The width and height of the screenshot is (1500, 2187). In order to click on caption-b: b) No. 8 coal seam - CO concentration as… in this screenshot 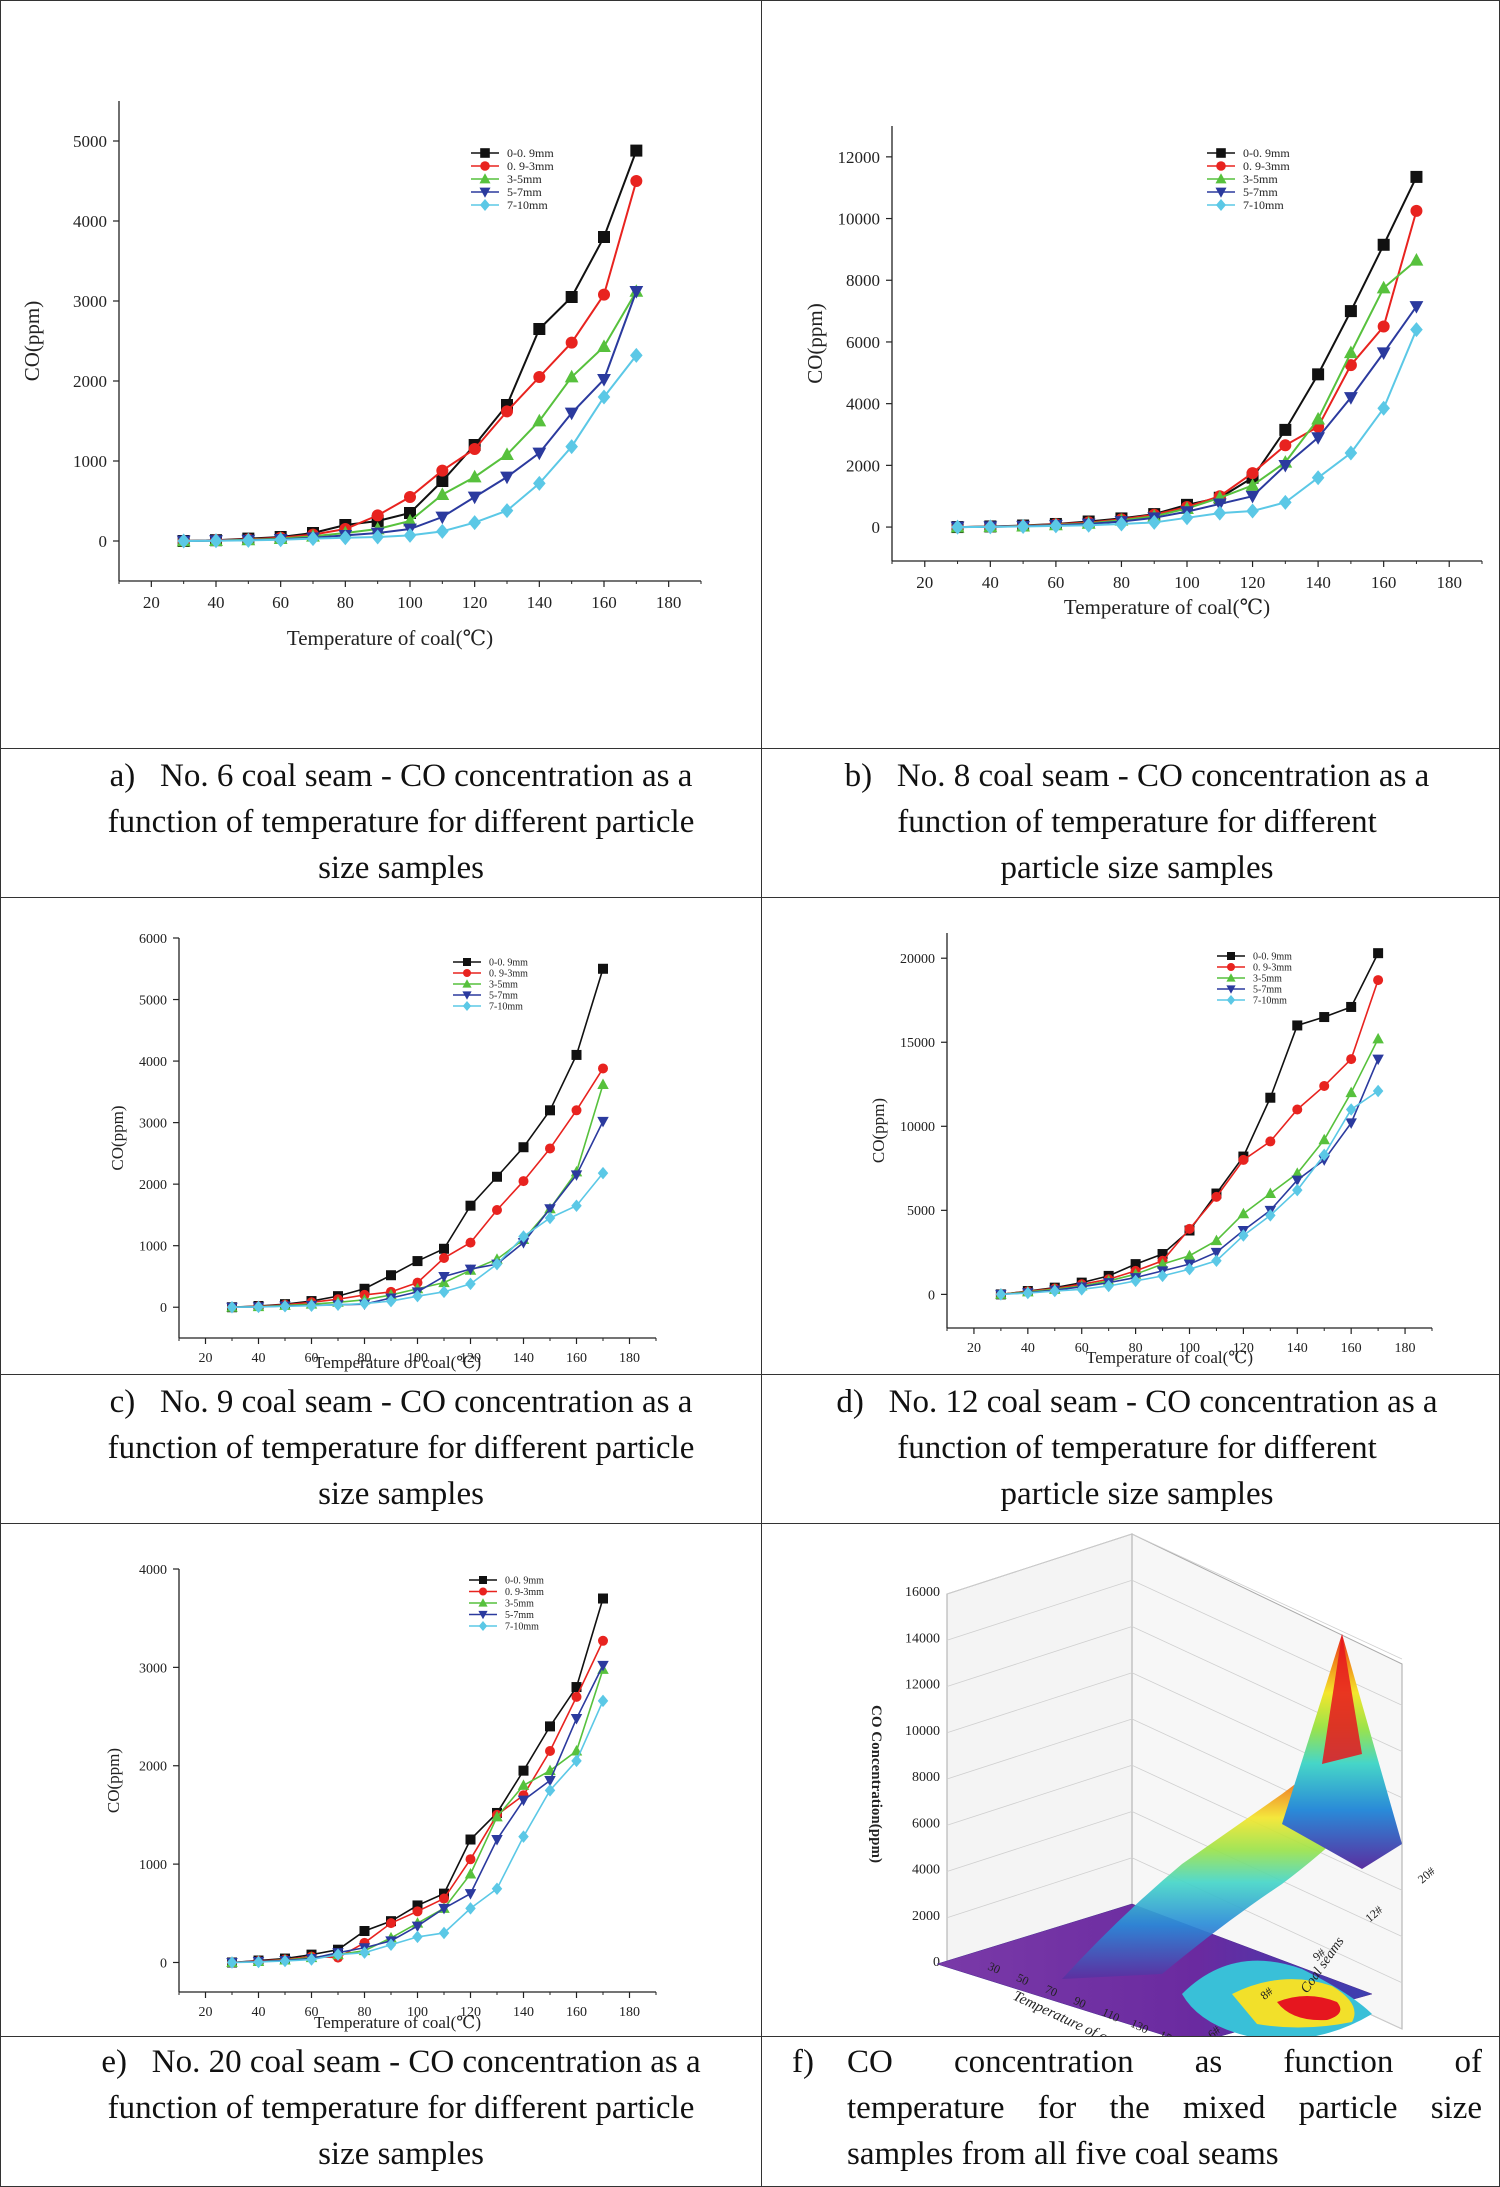, I will do `click(1137, 822)`.